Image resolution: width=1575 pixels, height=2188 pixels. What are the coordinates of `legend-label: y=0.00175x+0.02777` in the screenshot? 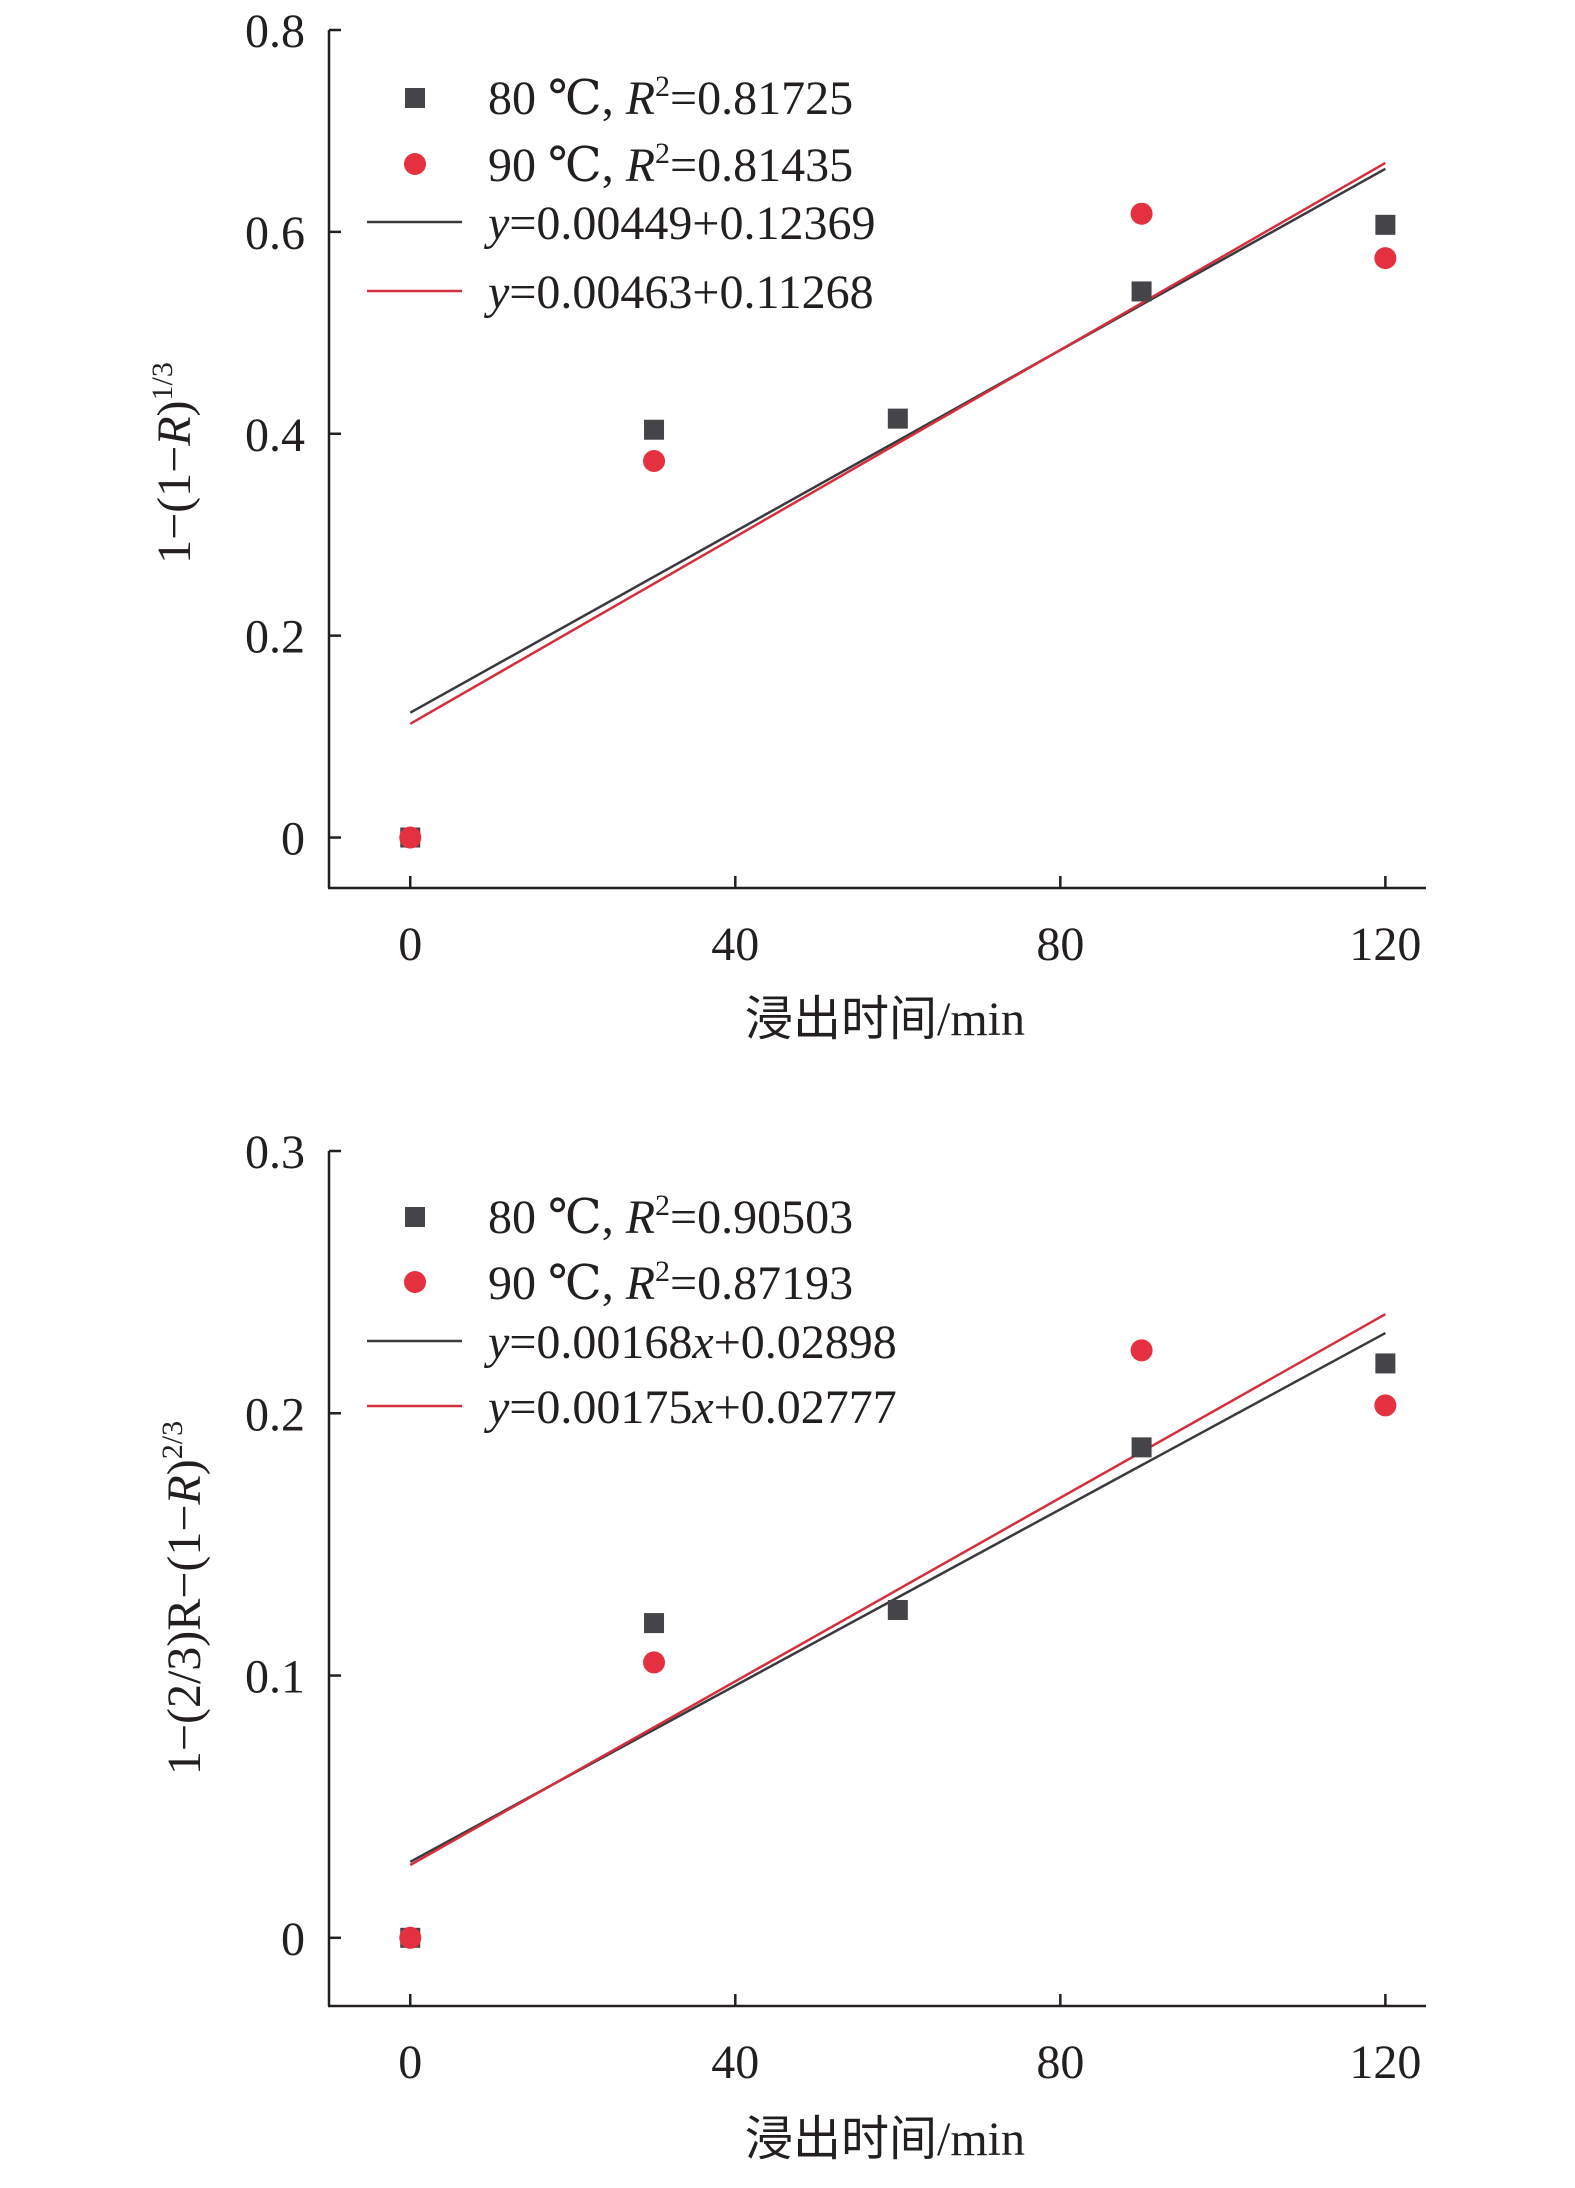 It's located at (690, 1407).